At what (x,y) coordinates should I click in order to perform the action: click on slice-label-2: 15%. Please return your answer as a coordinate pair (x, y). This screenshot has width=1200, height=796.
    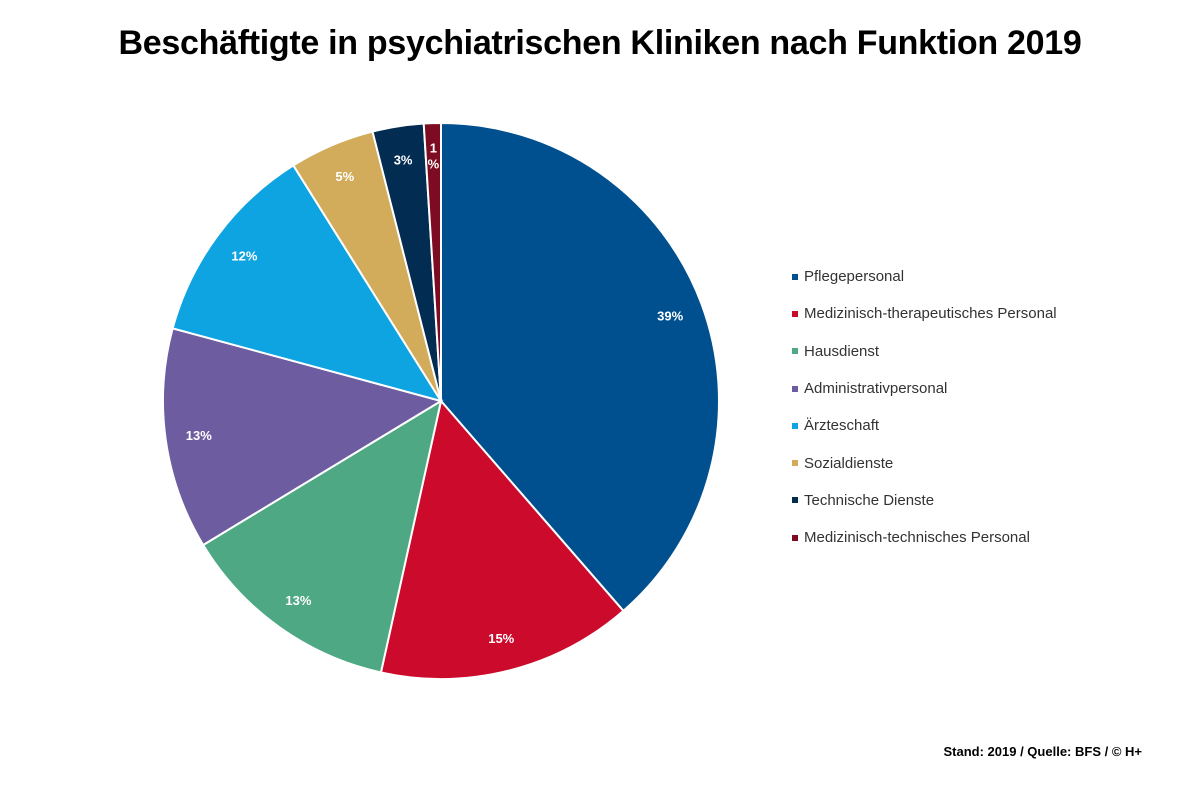
    Looking at the image, I should click on (501, 638).